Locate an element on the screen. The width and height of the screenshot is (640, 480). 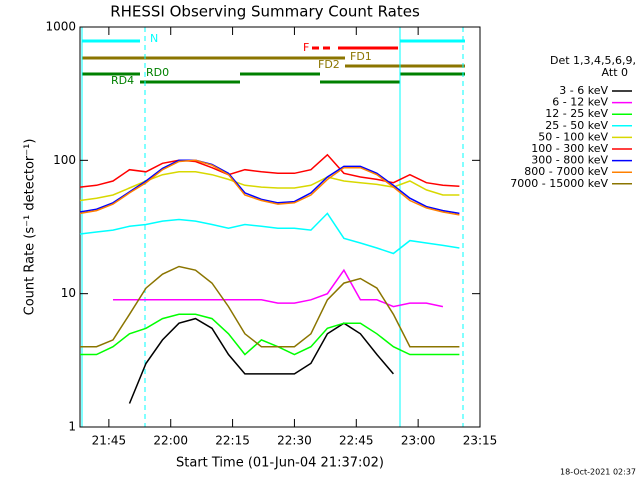
legend-label: 300 - 800 keV is located at coordinates (569, 160).